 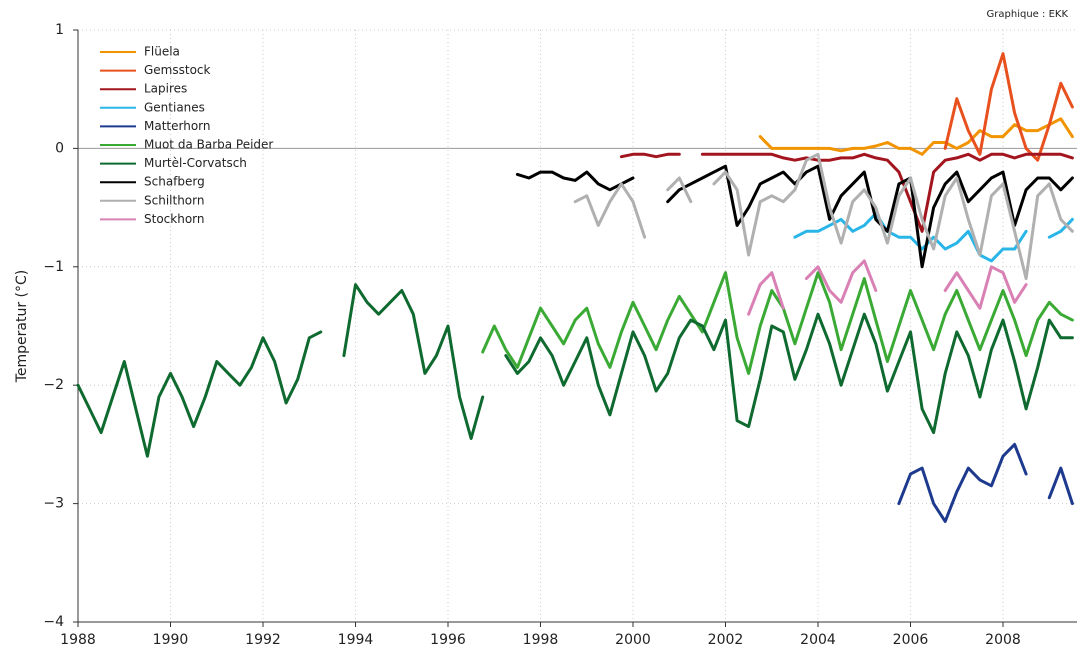 I want to click on legend-label: Gentianes, so click(x=174, y=107).